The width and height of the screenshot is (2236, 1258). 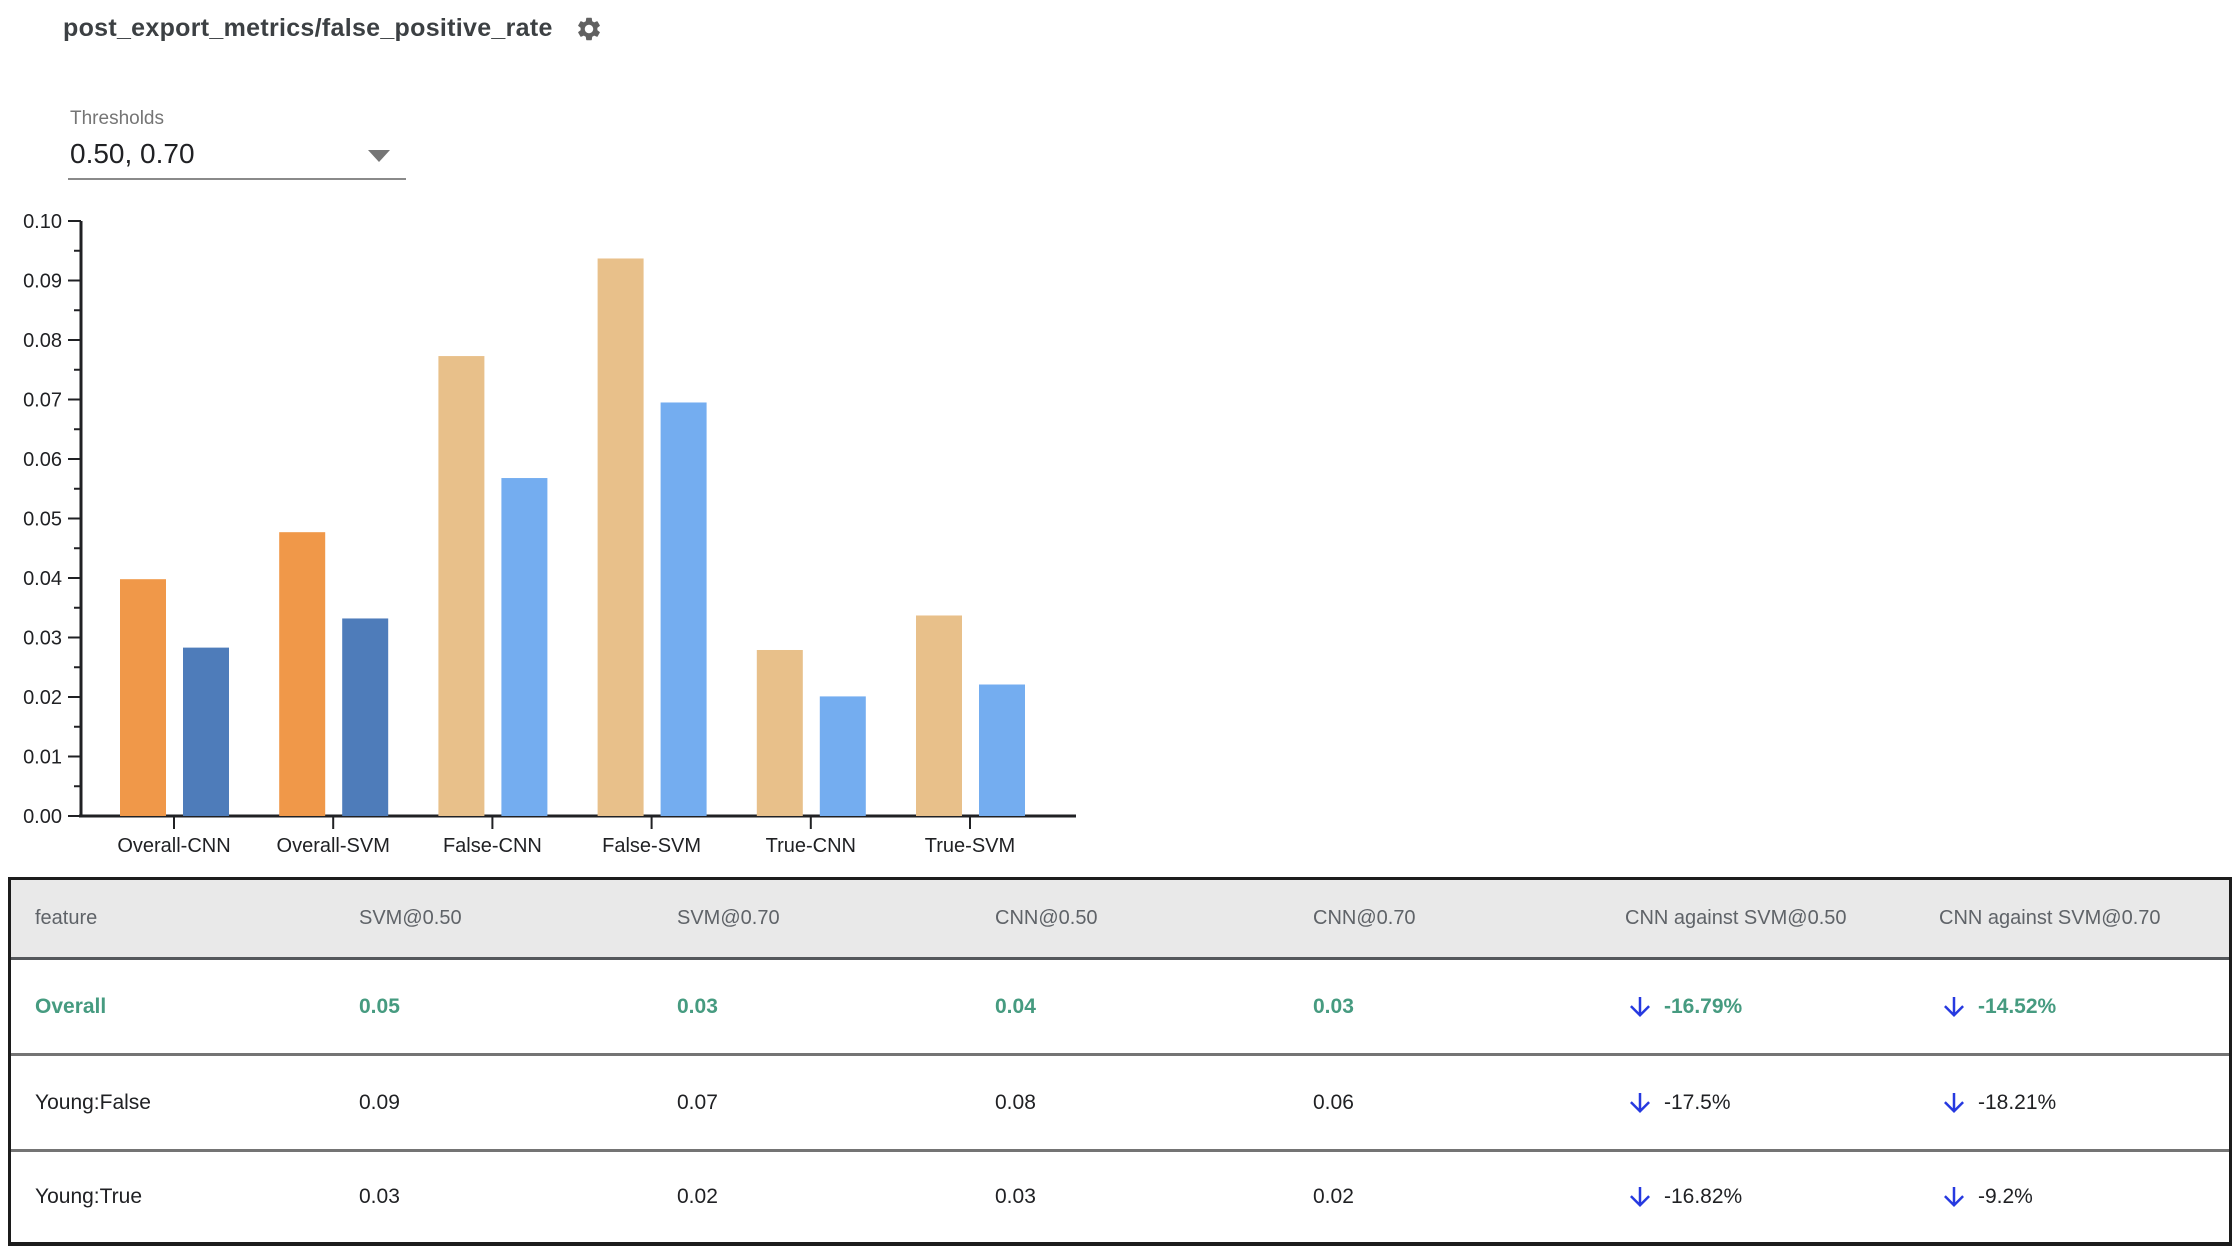 What do you see at coordinates (2050, 918) in the screenshot?
I see `column-header: CNN against SVM@0.70` at bounding box center [2050, 918].